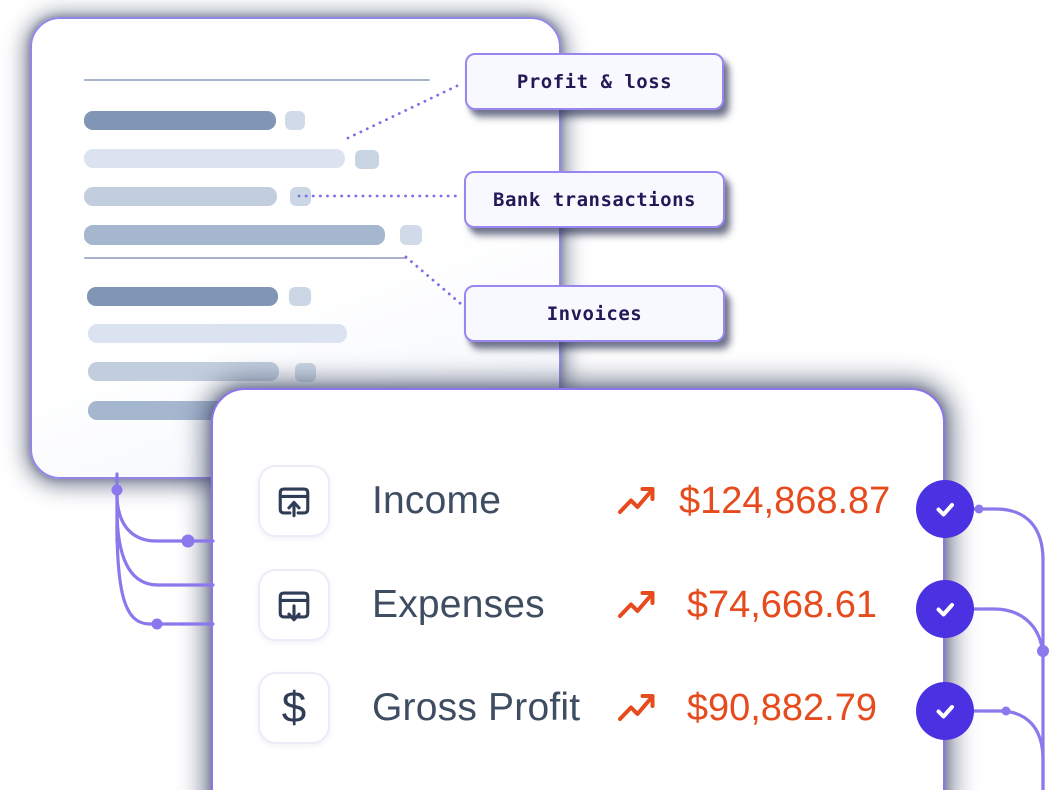 This screenshot has height=790, width=1064. I want to click on income-label: Income, so click(437, 500).